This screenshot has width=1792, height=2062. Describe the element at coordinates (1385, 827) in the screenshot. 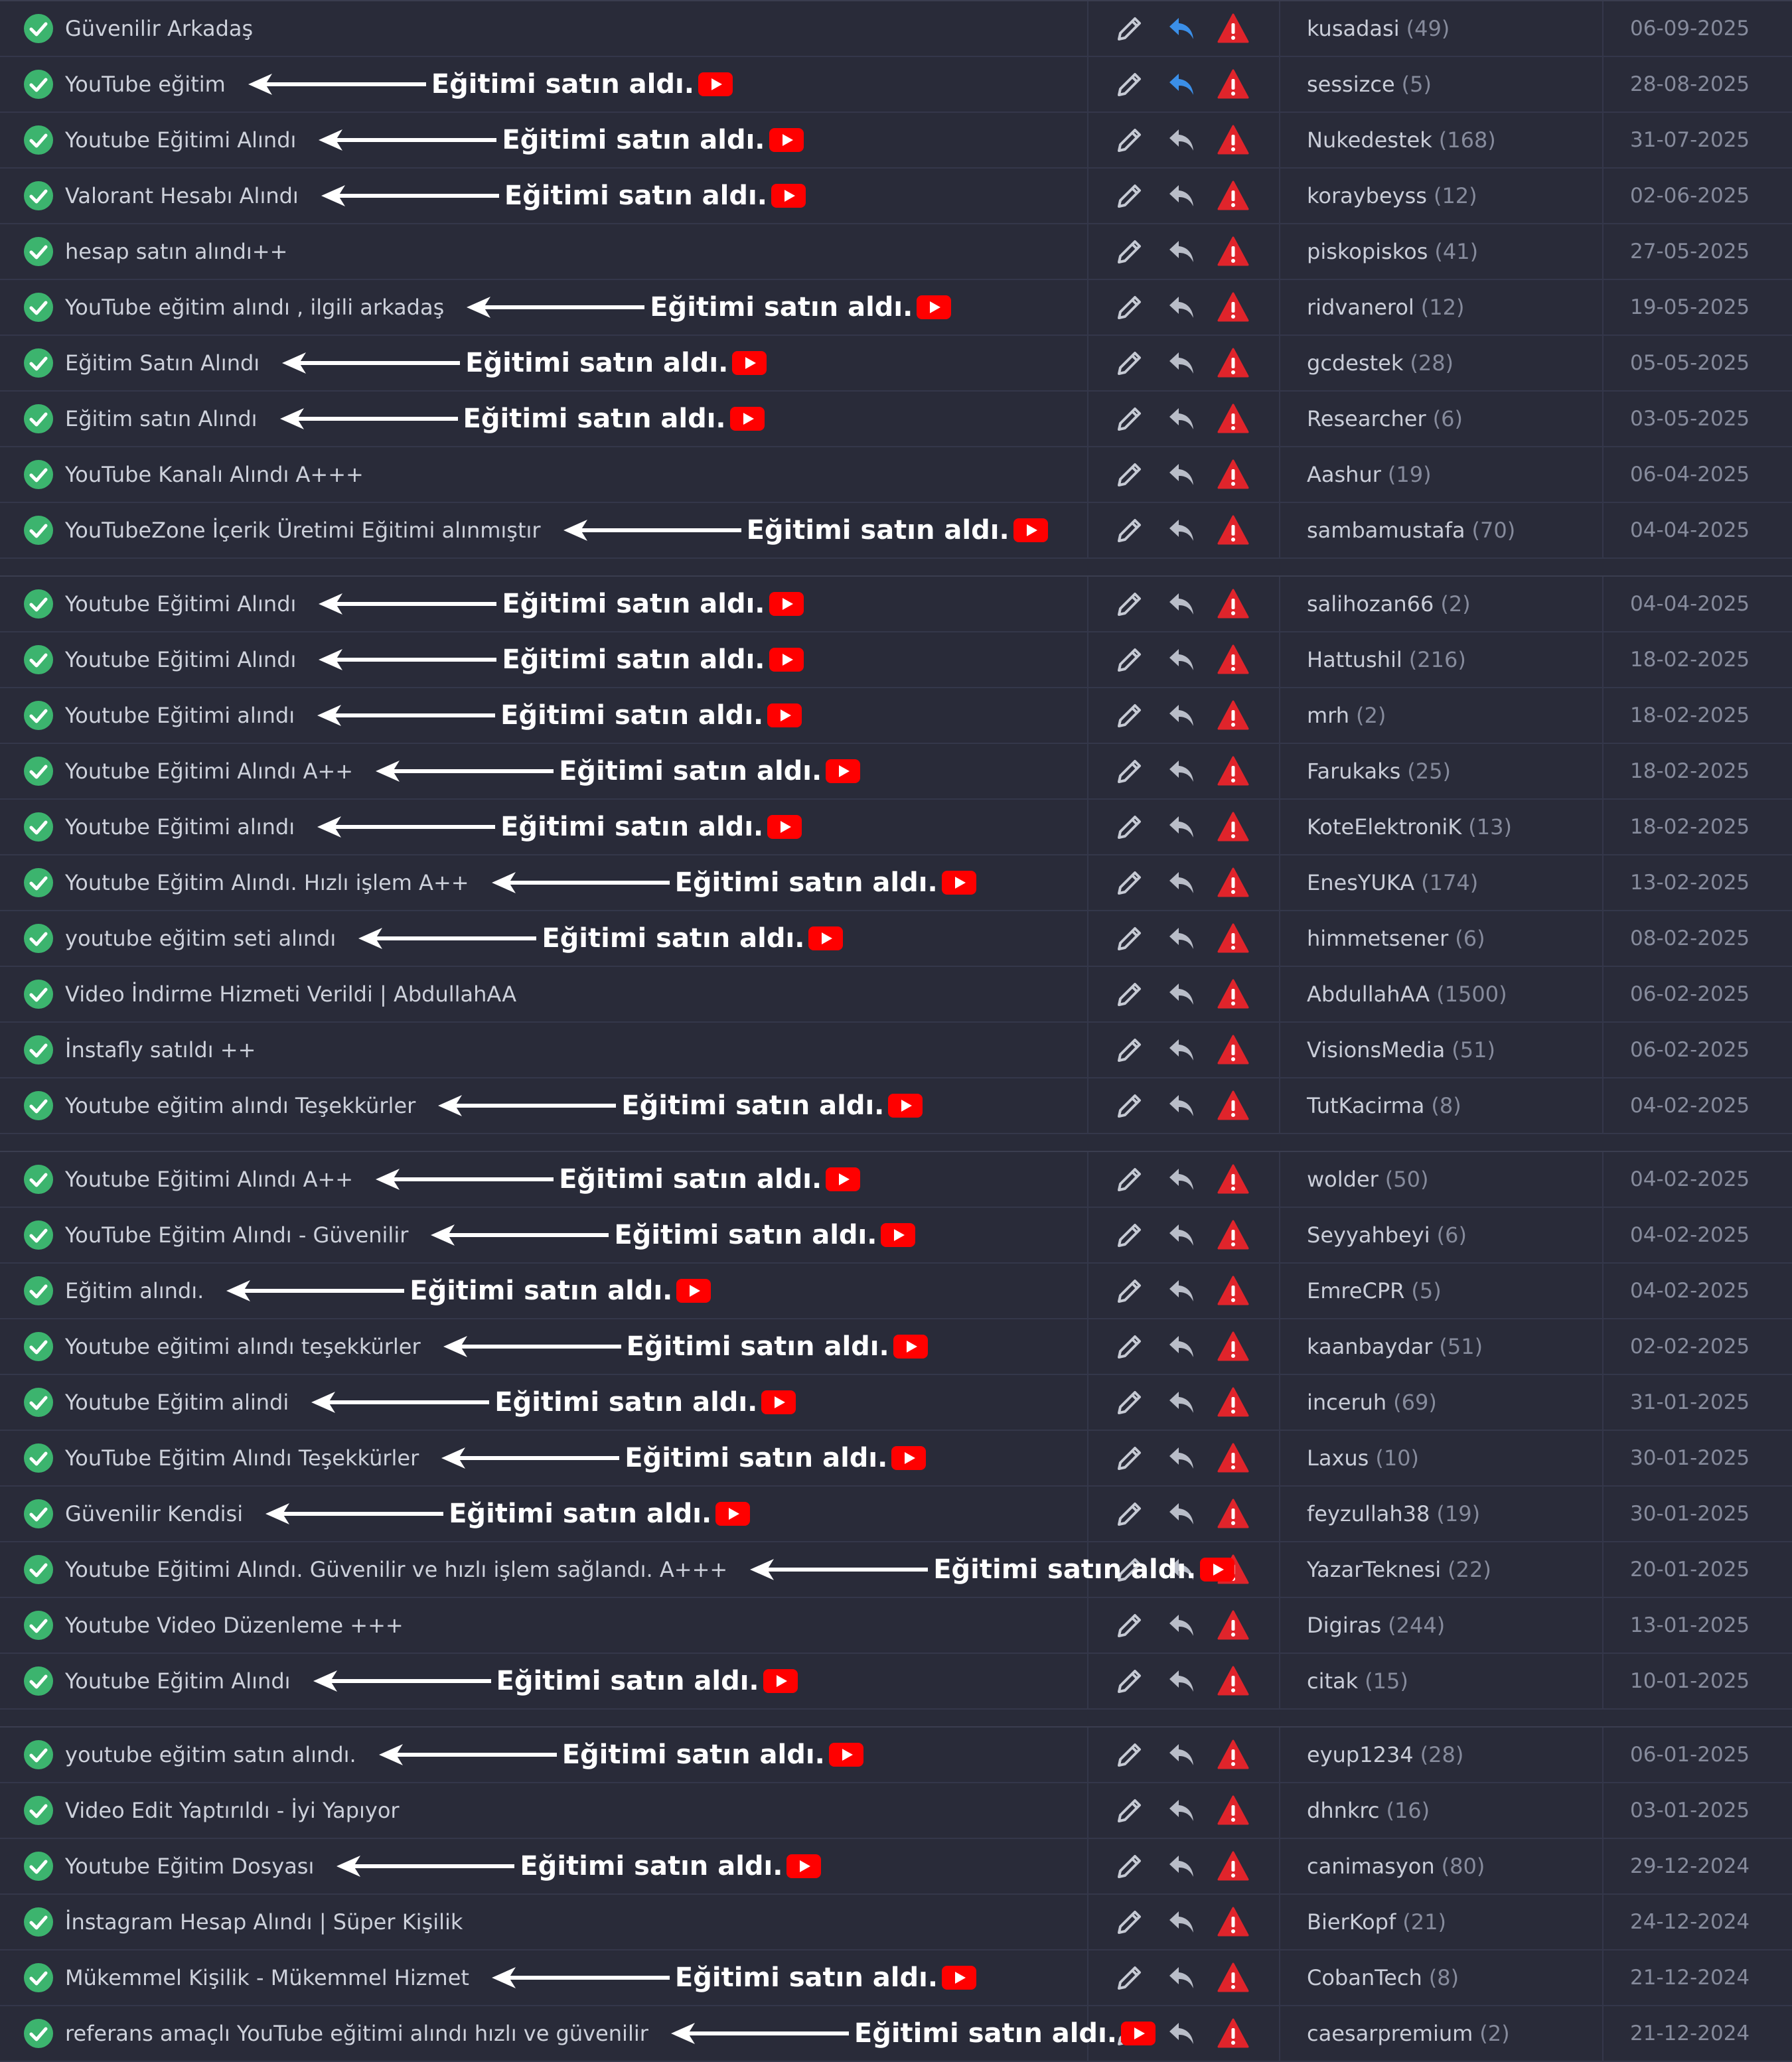

I see `user-name: KoteElektroniK` at that location.